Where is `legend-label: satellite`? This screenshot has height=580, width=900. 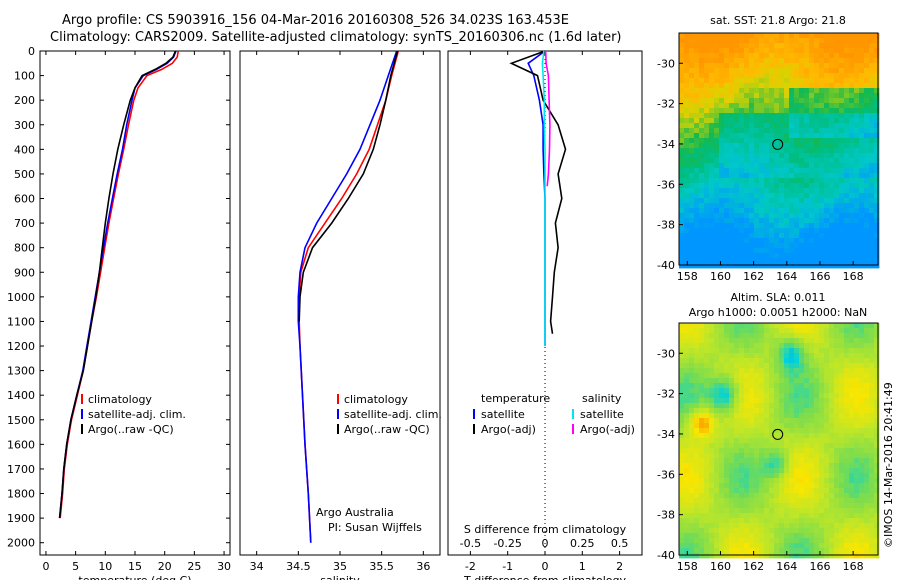 legend-label: satellite is located at coordinates (602, 414).